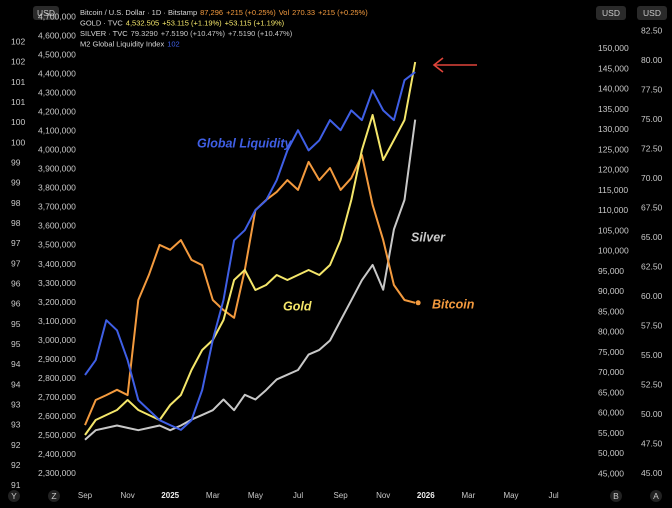 The image size is (672, 508). What do you see at coordinates (57, 245) in the screenshot?
I see `y-tick-label: 3,500,000` at bounding box center [57, 245].